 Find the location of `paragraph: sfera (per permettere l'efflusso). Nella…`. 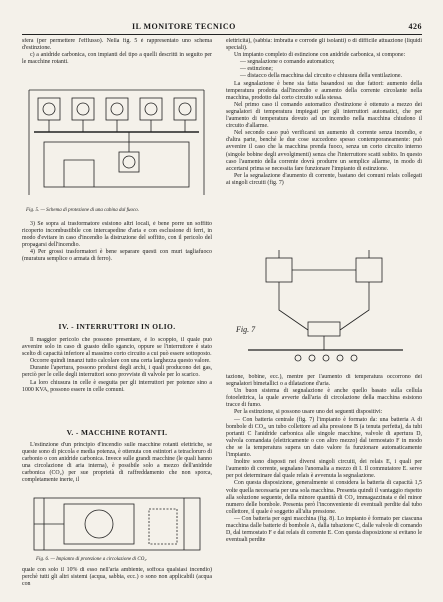

paragraph: sfera (per permettere l'efflusso). Nella… is located at coordinates (117, 45).